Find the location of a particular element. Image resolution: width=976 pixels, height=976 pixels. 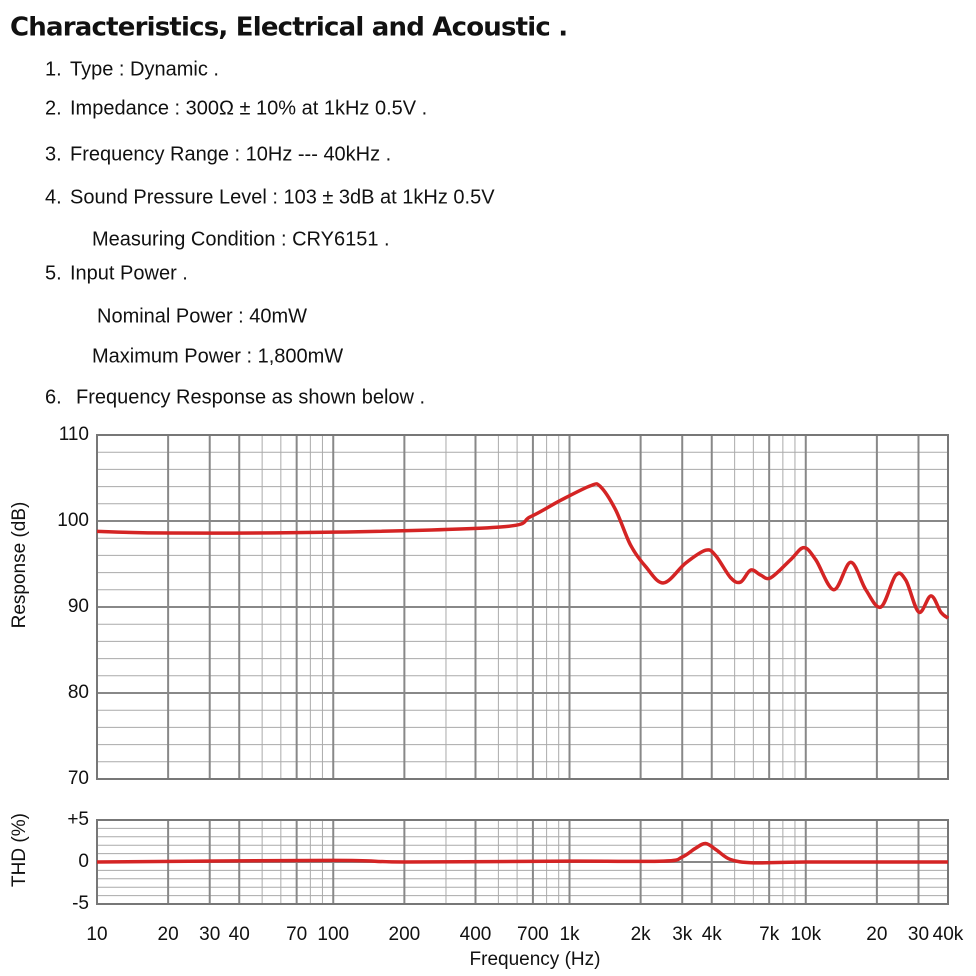

x-tick-label: 100 is located at coordinates (333, 934).